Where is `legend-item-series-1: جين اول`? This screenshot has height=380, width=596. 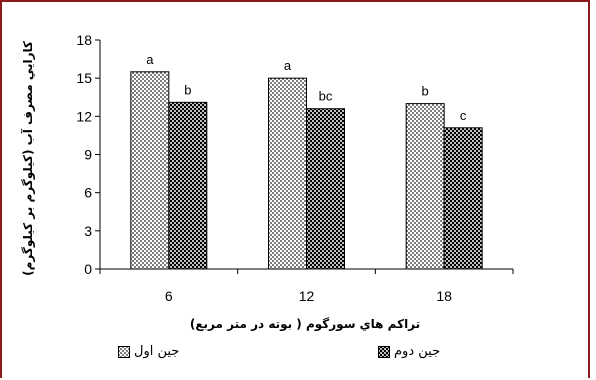
legend-item-series-1: جين اول is located at coordinates (148, 351).